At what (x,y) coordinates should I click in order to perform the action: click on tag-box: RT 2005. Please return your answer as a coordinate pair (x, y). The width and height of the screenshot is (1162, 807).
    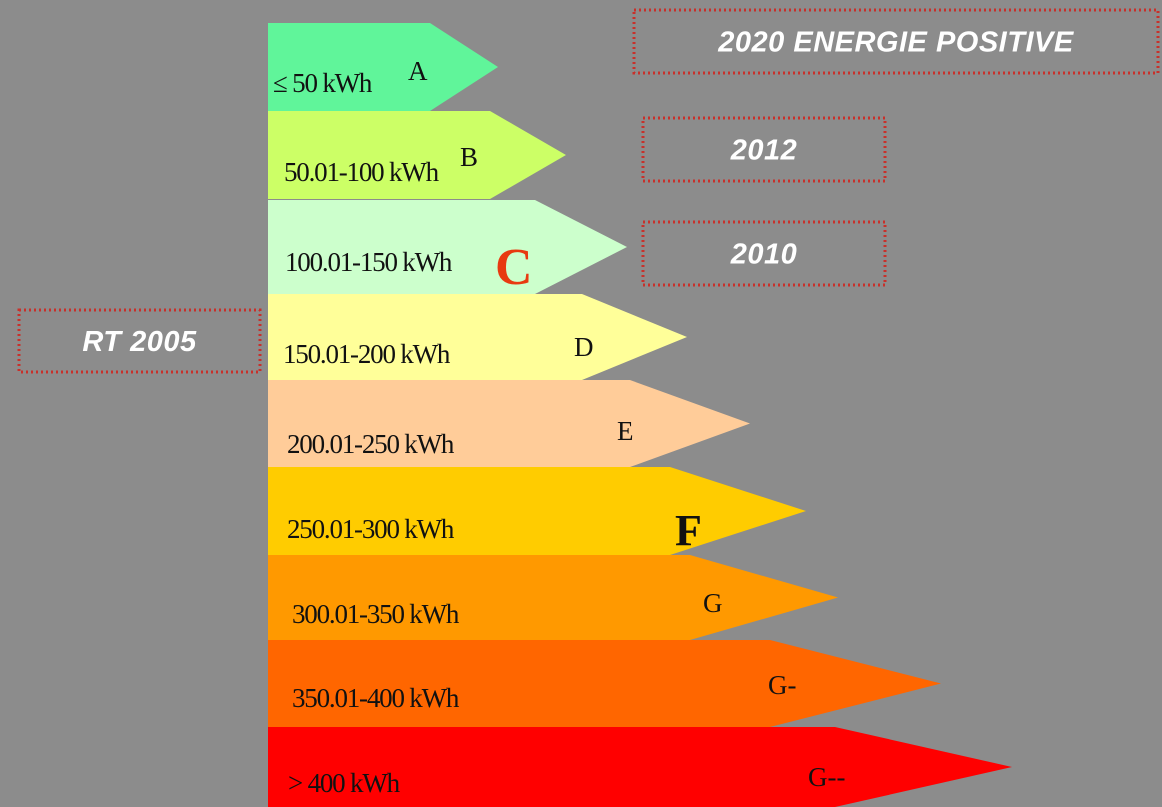
    Looking at the image, I should click on (139, 341).